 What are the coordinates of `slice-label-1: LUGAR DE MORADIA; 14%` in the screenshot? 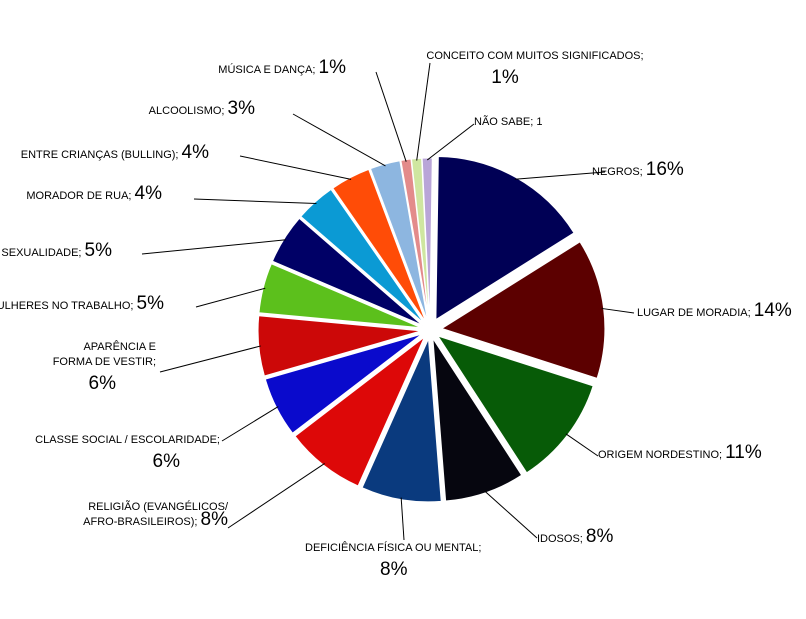 It's located at (714, 310).